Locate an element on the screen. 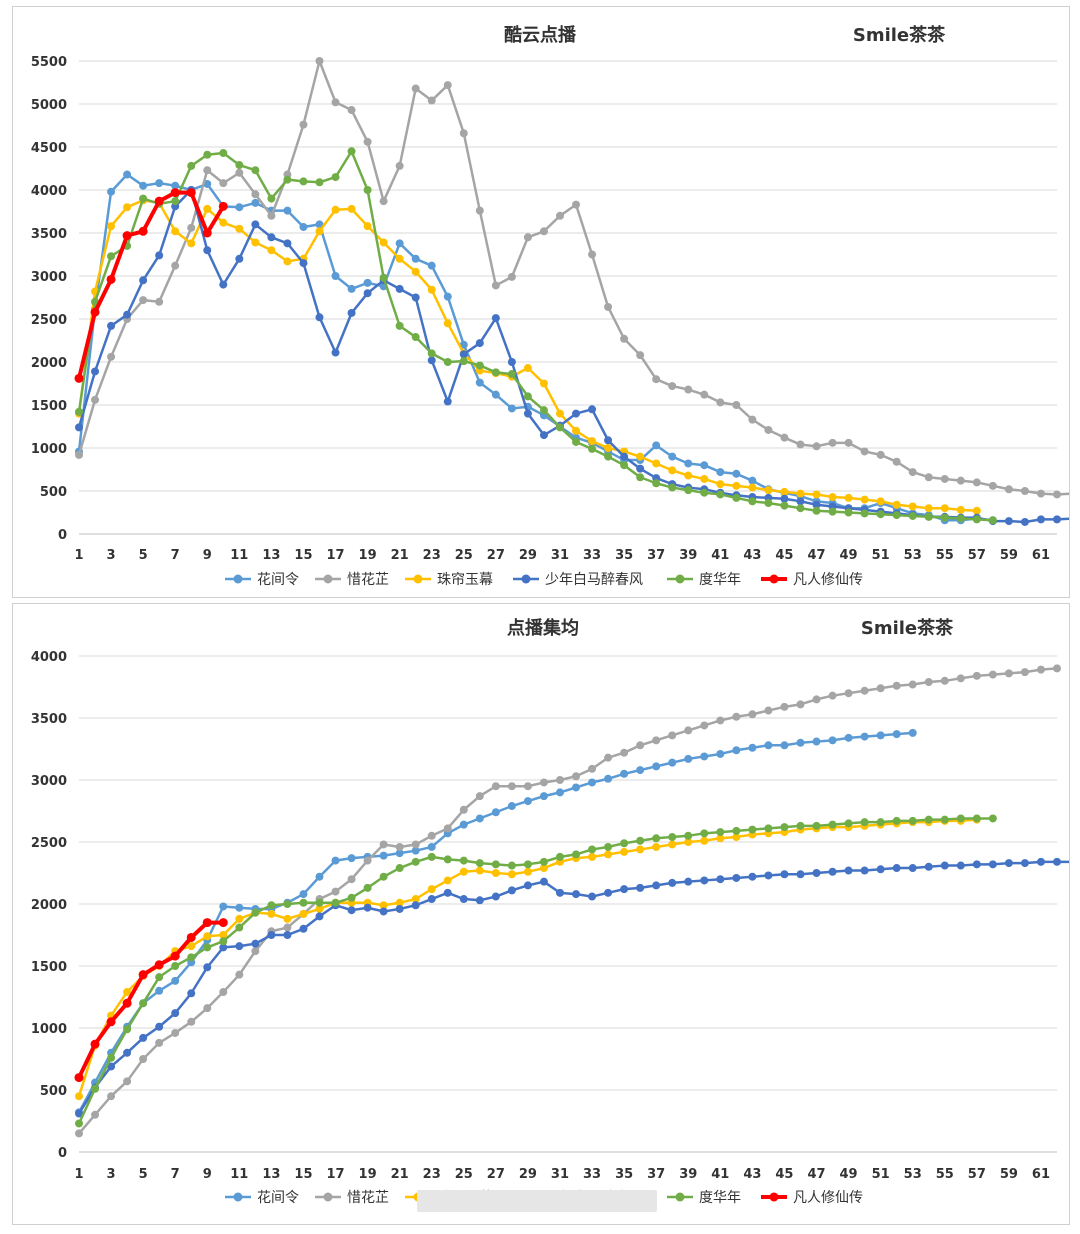  x-tick-label: 51 is located at coordinates (881, 555).